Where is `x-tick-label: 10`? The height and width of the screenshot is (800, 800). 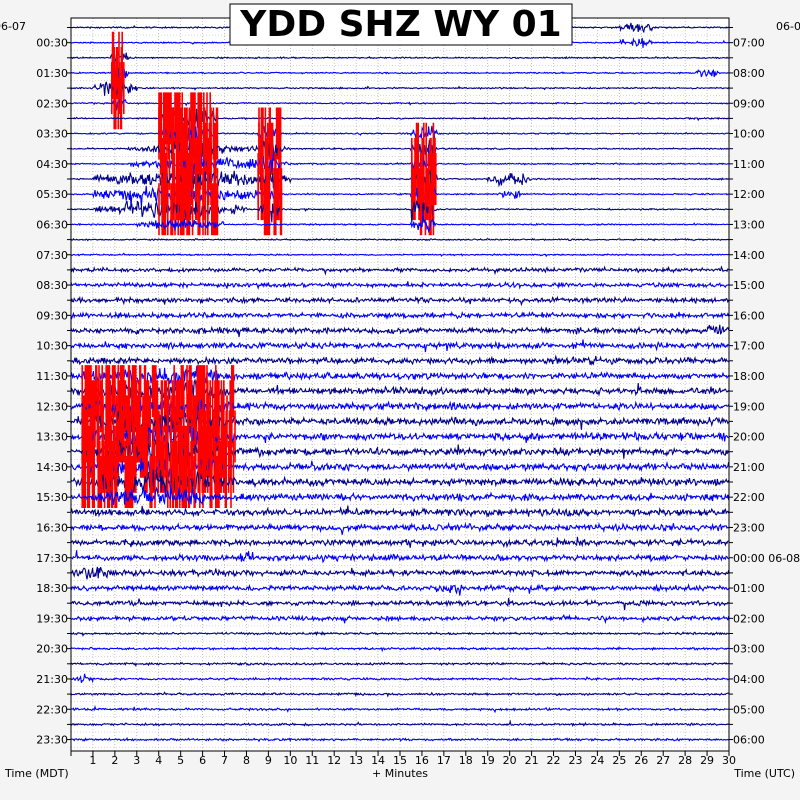
x-tick-label: 10 is located at coordinates (290, 760).